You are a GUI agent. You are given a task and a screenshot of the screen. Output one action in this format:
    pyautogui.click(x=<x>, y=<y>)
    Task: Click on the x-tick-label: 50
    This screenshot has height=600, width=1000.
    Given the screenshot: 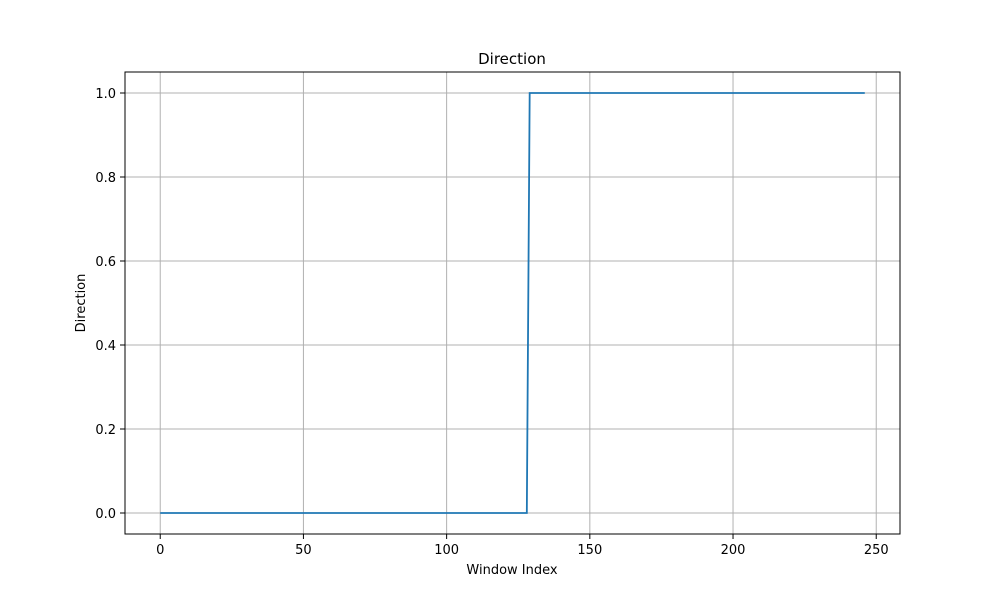 What is the action you would take?
    pyautogui.click(x=303, y=550)
    